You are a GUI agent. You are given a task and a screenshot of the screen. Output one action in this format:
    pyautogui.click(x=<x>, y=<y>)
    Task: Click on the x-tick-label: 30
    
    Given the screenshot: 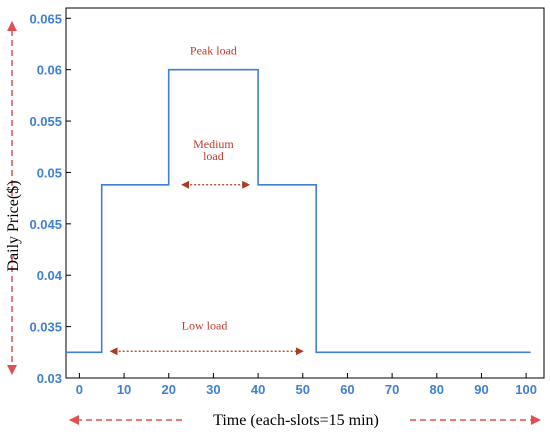 What is the action you would take?
    pyautogui.click(x=213, y=389)
    